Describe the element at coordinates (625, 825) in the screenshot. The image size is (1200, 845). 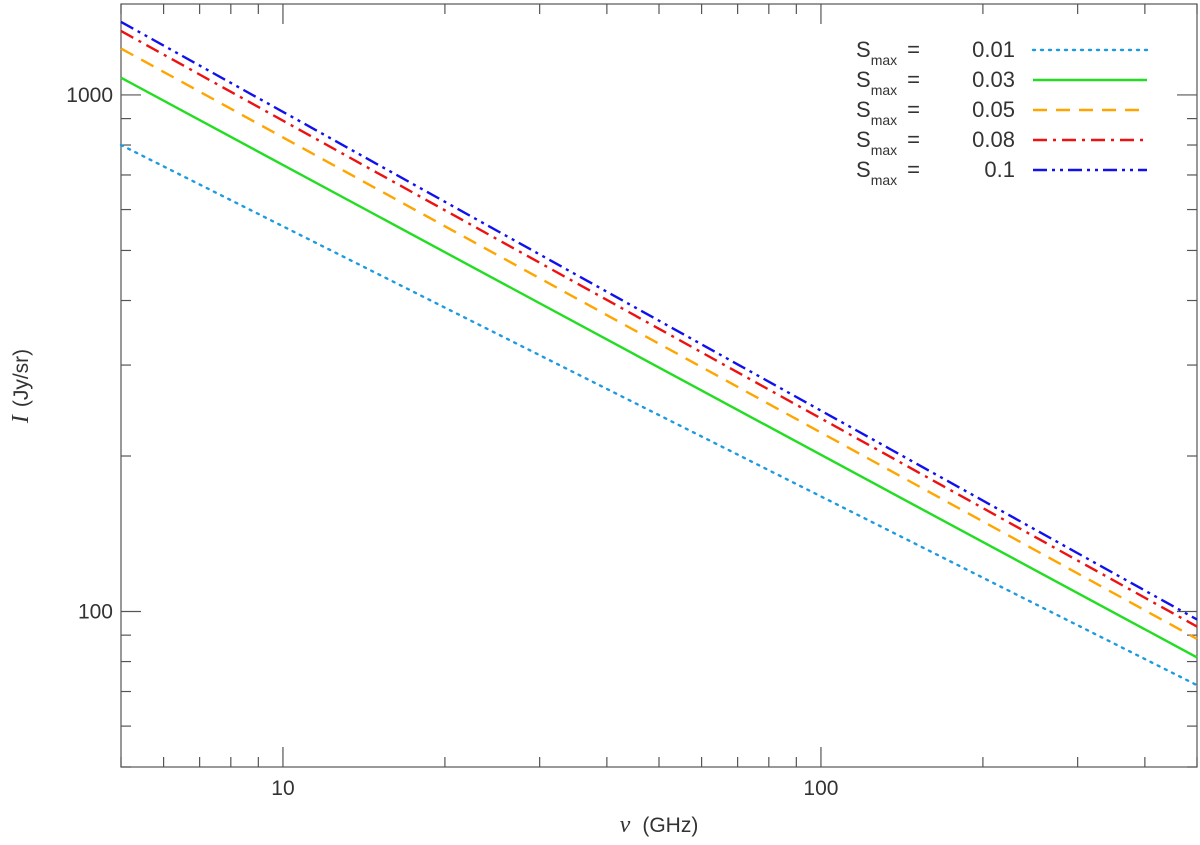
I see `x-axis-symbol: ν` at that location.